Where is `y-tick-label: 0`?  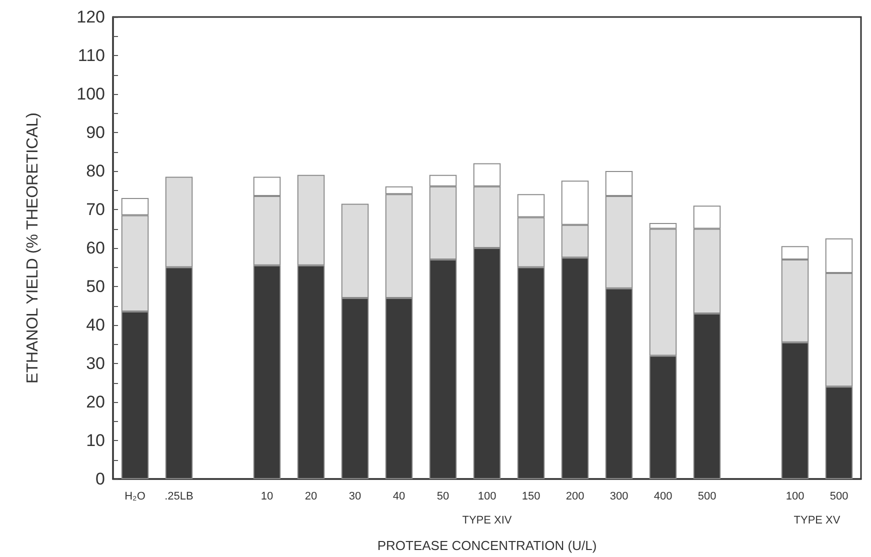
y-tick-label: 0 is located at coordinates (100, 479).